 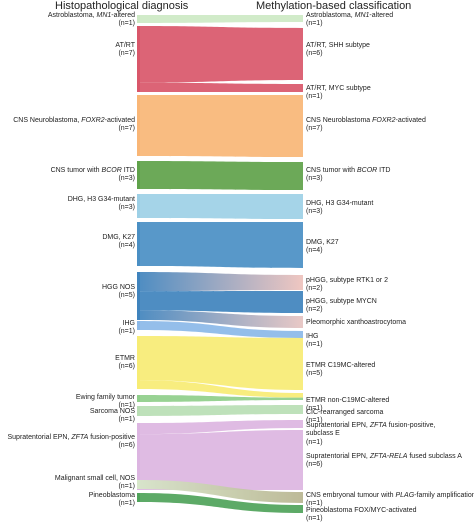 I want to click on left-node-label-astroblastoma: Astroblastoma, MN1-altered (n=1), so click(x=91, y=20).